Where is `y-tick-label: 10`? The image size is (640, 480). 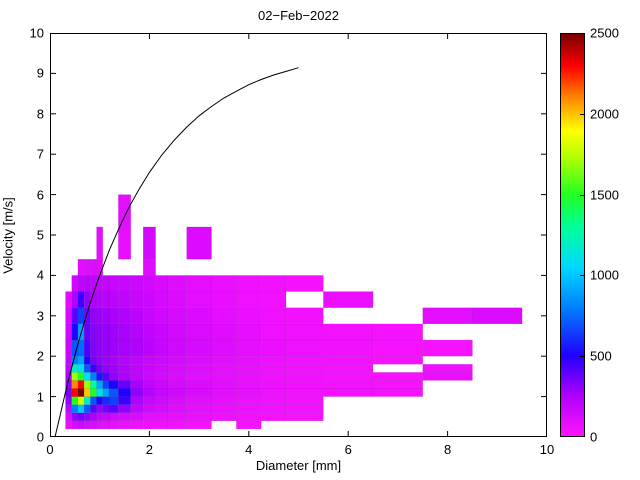 y-tick-label: 10 is located at coordinates (36, 33).